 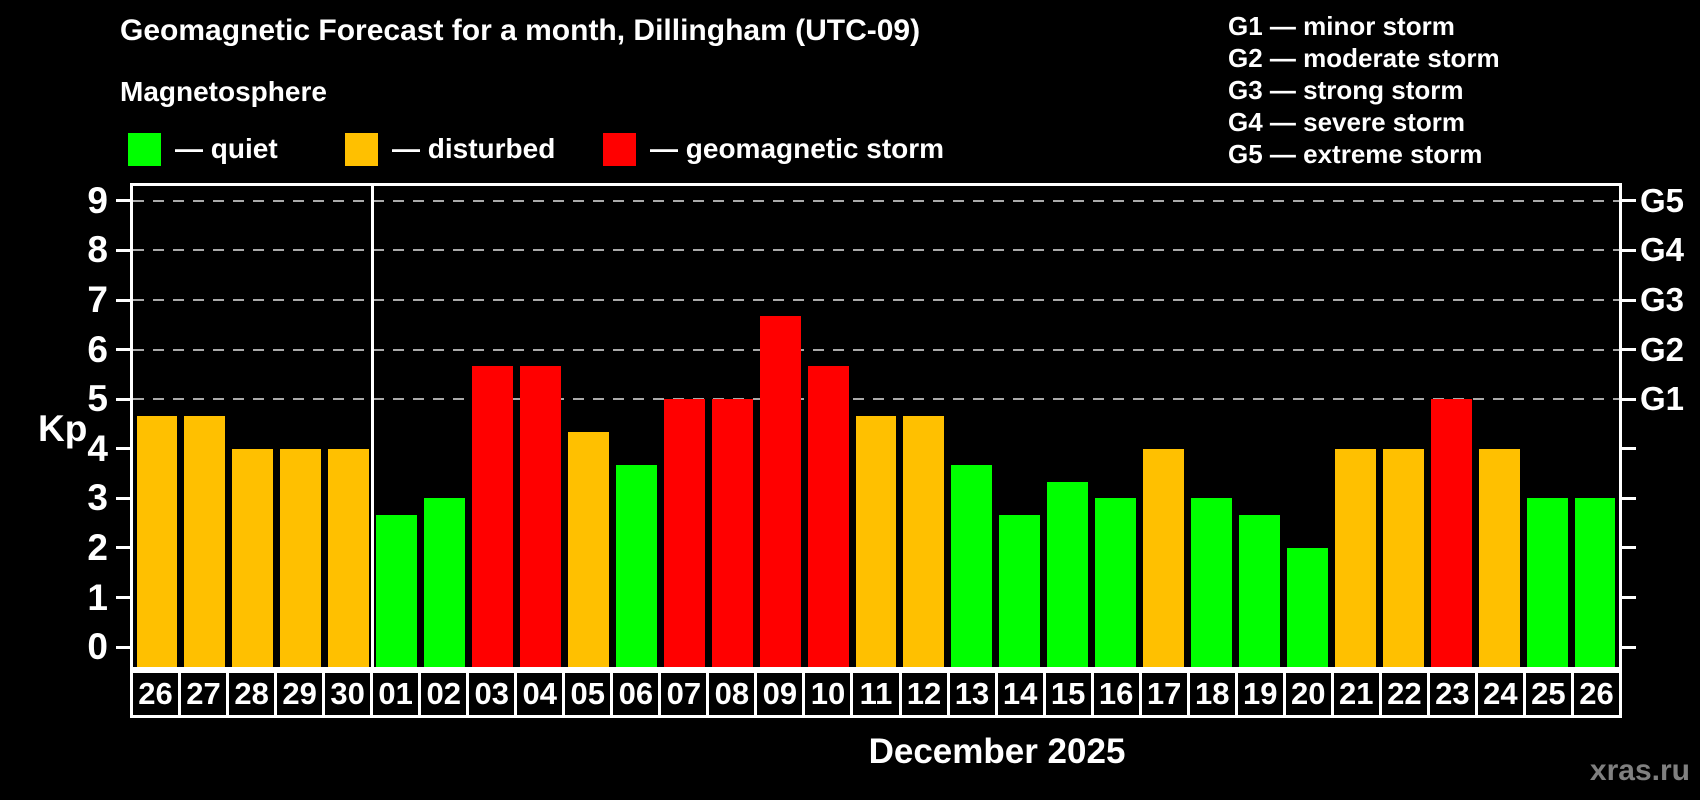 What do you see at coordinates (223, 91) in the screenshot?
I see `subtitle-magnetosphere: Magnetosphere` at bounding box center [223, 91].